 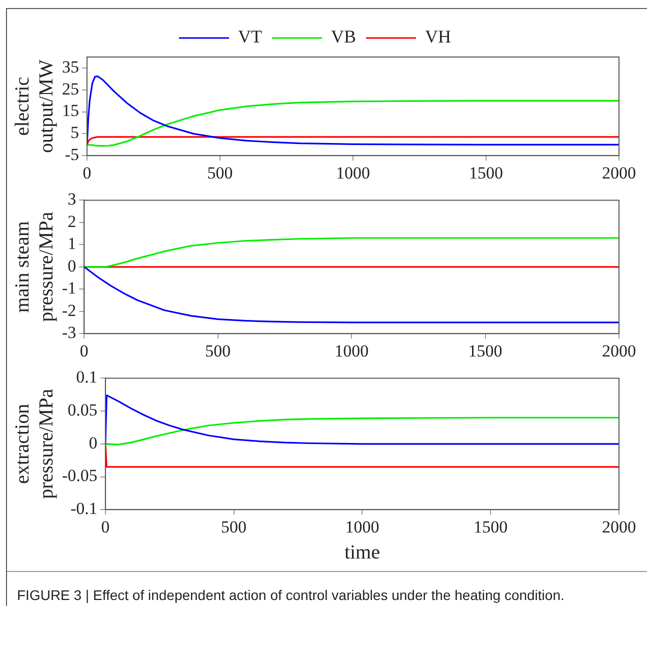 I want to click on y-tick-label: 35, so click(x=70, y=66).